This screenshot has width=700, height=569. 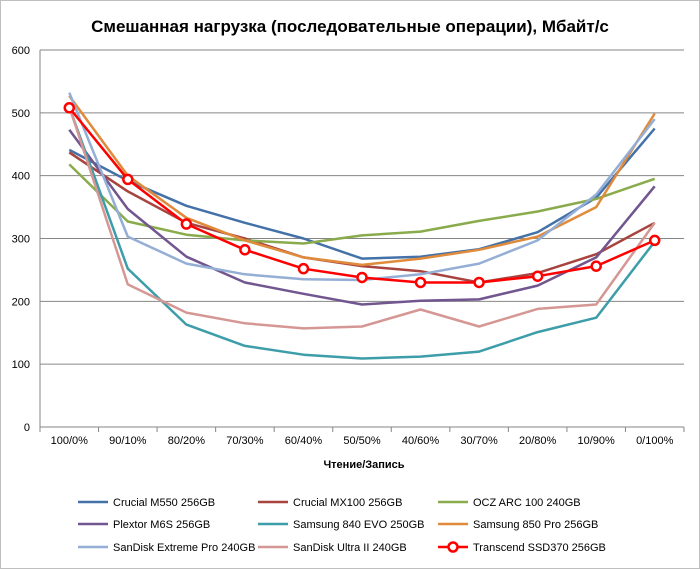 I want to click on legend-marker, so click(x=453, y=547).